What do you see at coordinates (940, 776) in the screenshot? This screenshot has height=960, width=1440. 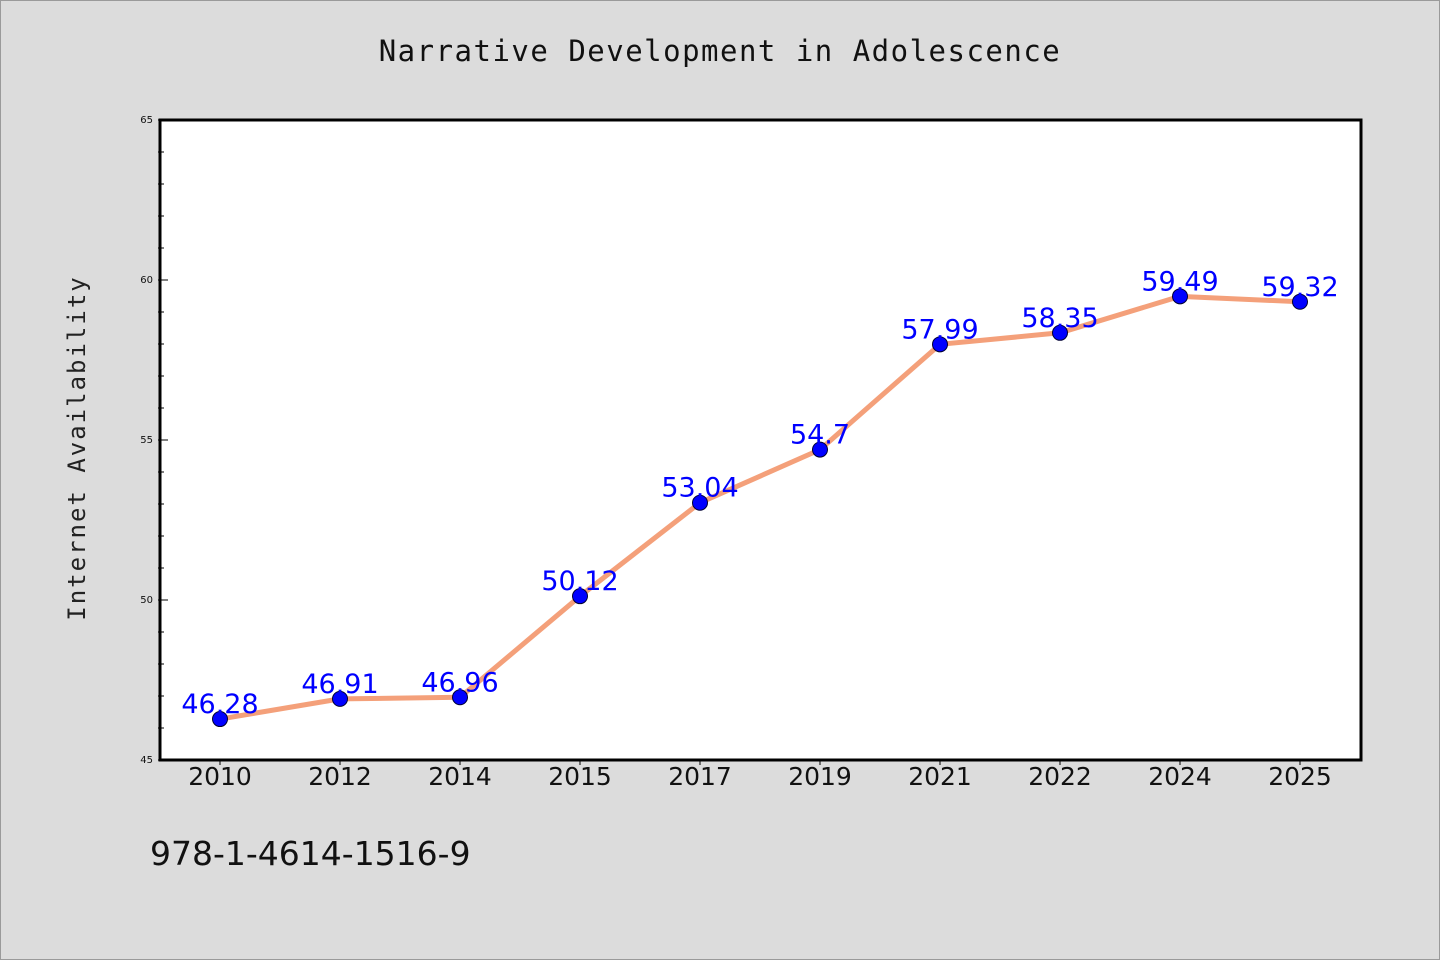 I see `x-tick-label: 2021` at bounding box center [940, 776].